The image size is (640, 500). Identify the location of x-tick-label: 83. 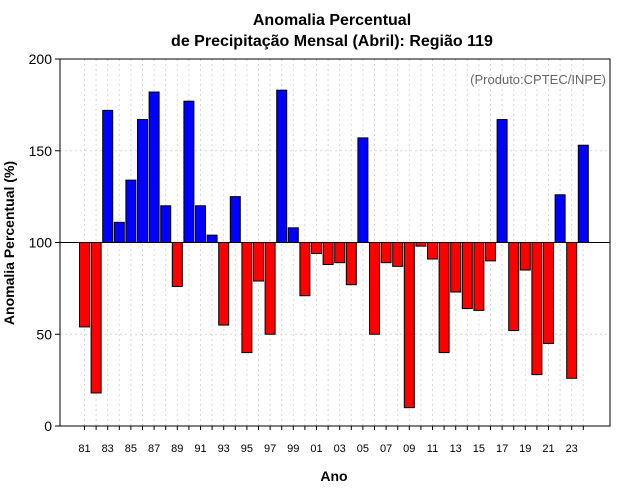
(108, 449).